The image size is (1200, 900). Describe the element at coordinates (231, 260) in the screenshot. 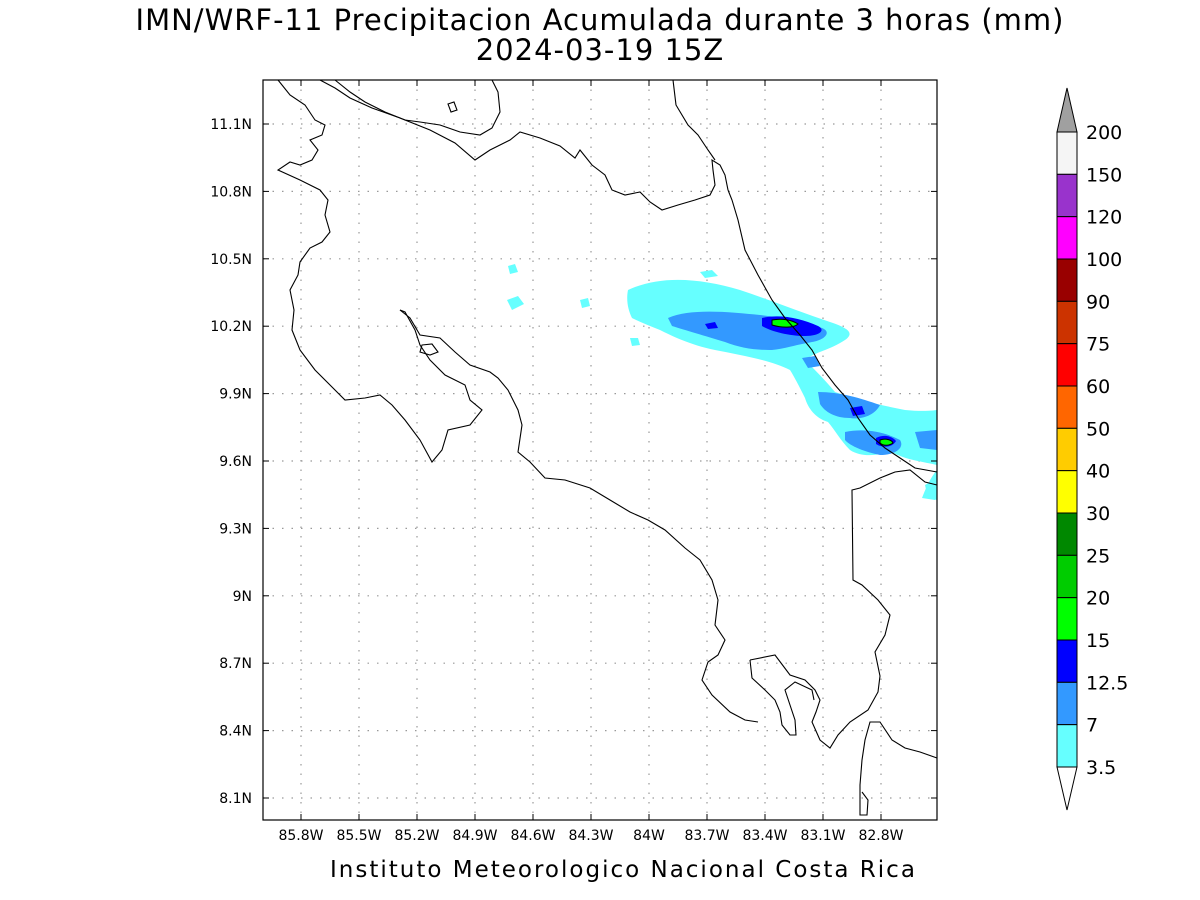

I see `lat-tick-label: 10.5N` at that location.